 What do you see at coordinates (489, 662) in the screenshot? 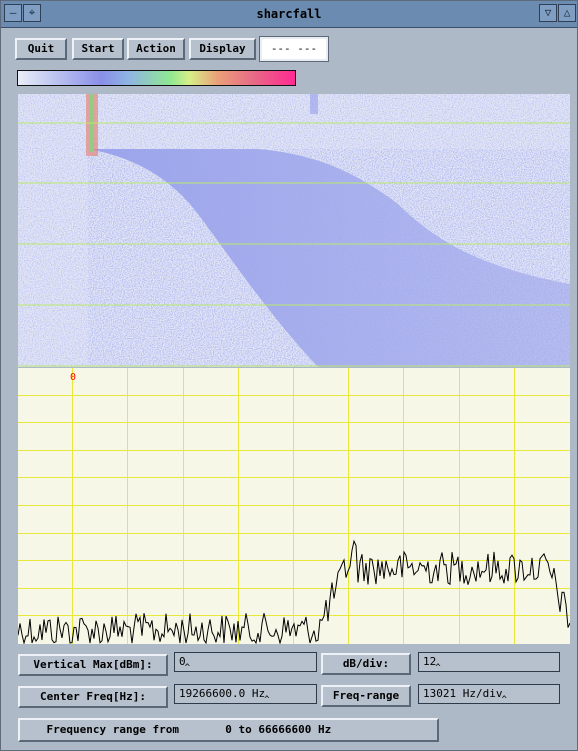
I see `db-div-input: 12^` at bounding box center [489, 662].